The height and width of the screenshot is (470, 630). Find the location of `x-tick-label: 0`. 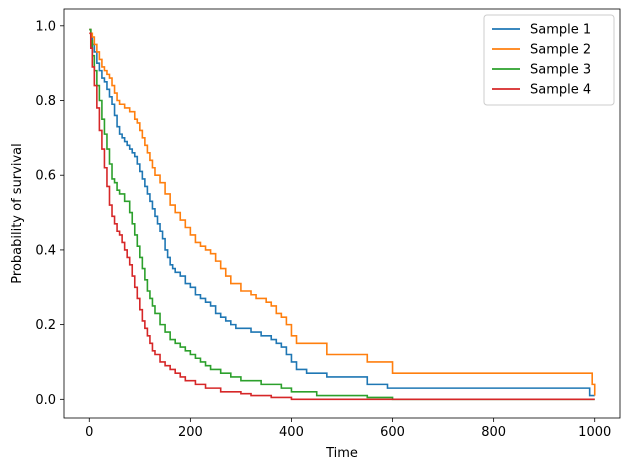

x-tick-label: 0 is located at coordinates (89, 432).